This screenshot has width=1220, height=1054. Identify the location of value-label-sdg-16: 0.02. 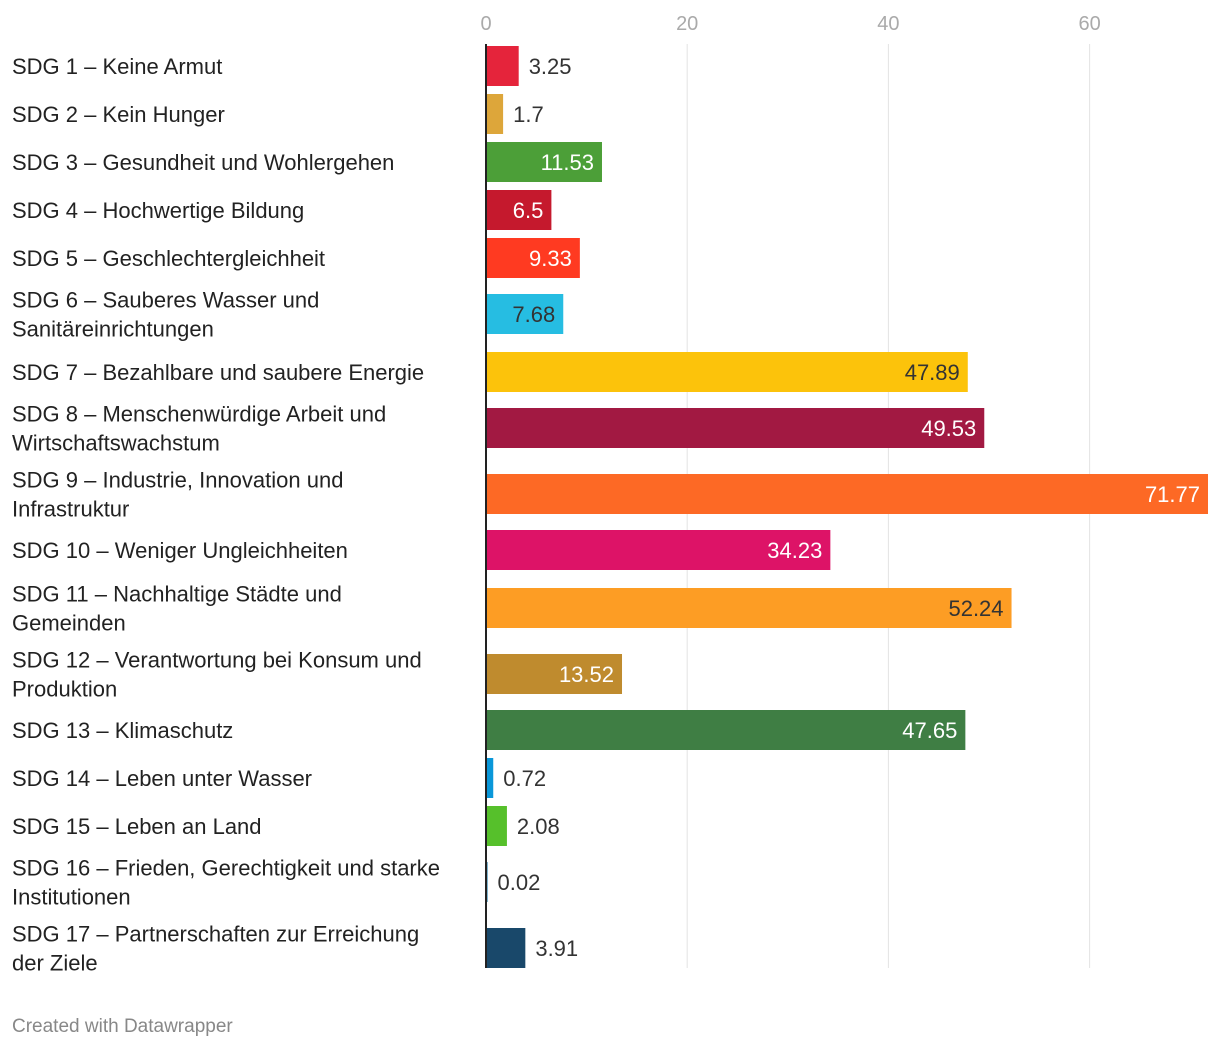
(519, 882).